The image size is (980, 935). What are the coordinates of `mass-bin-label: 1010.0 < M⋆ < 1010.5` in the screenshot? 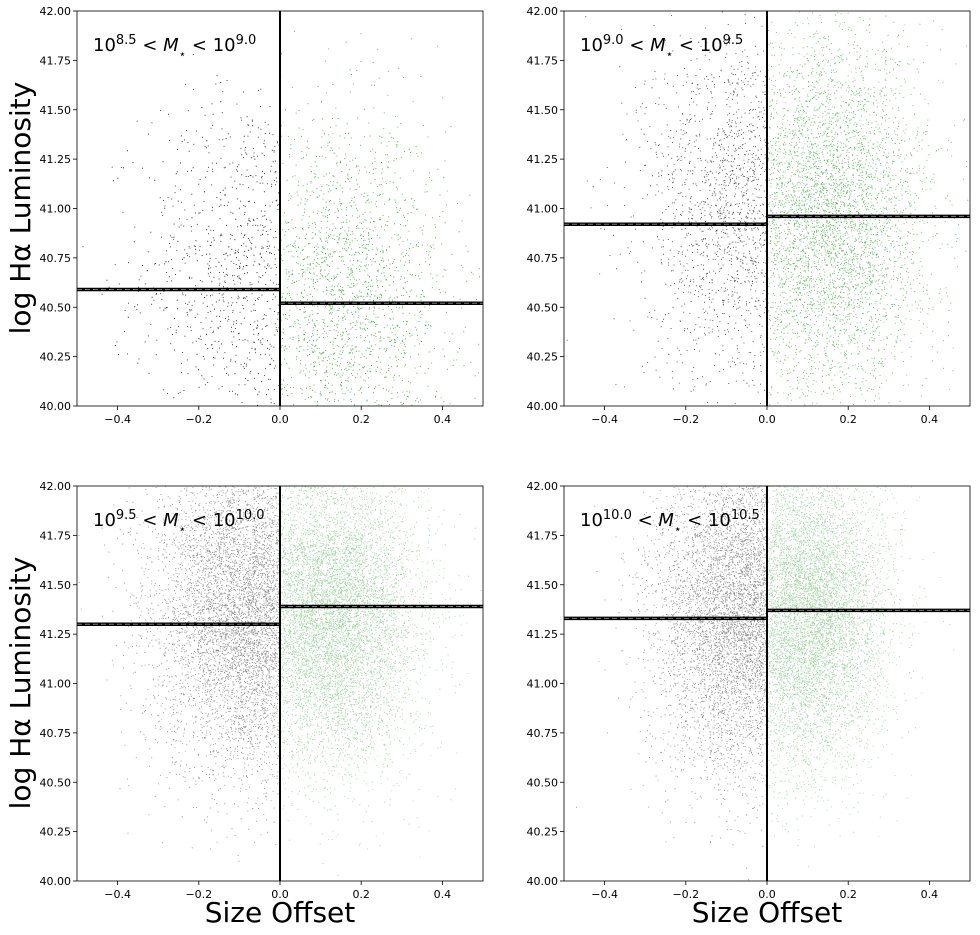 It's located at (670, 522).